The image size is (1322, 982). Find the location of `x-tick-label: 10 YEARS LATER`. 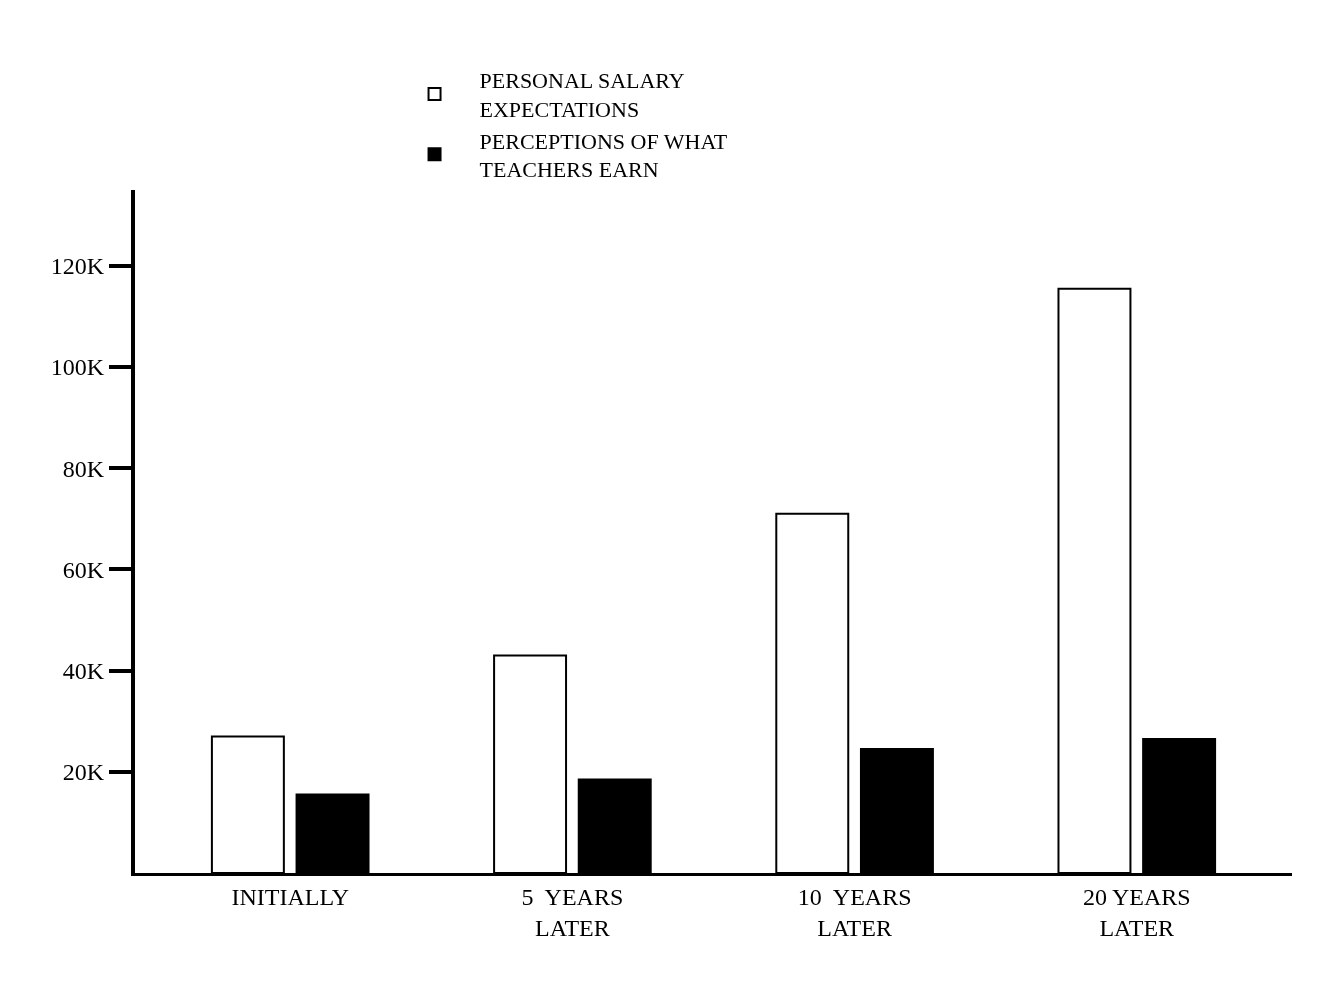

x-tick-label: 10 YEARS LATER is located at coordinates (854, 912).